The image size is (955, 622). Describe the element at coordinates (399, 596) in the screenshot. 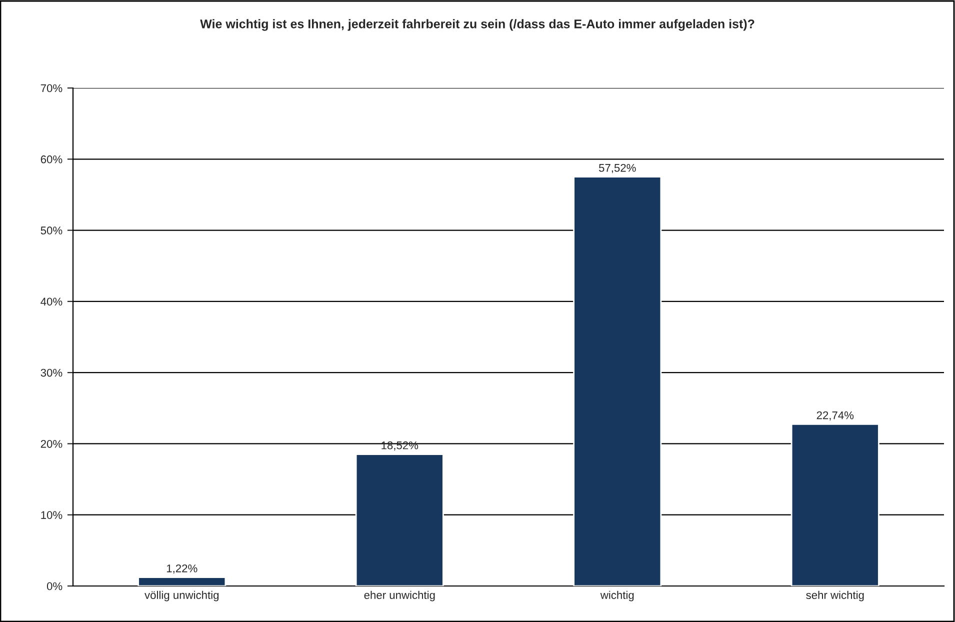

I see `x-tick-label: eher unwichtig` at that location.